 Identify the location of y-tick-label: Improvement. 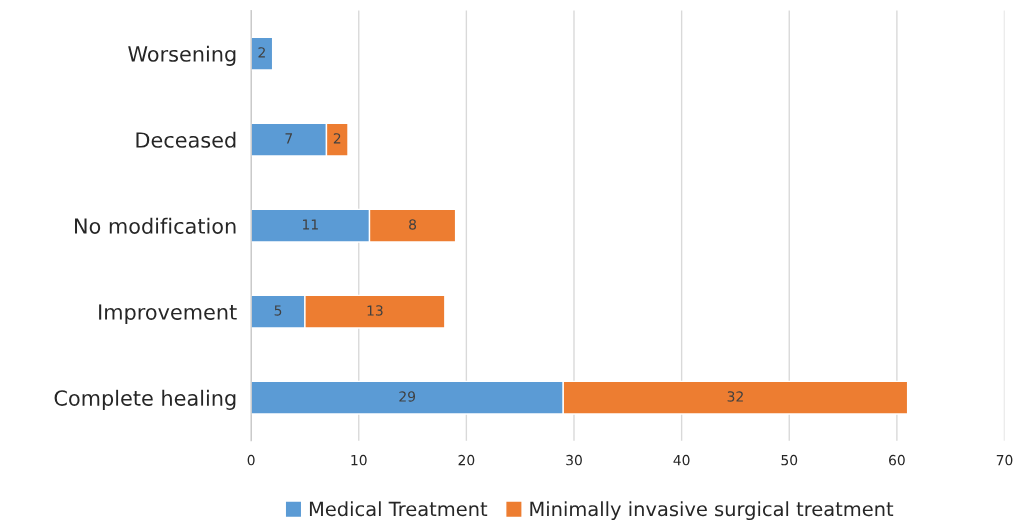
(168, 314).